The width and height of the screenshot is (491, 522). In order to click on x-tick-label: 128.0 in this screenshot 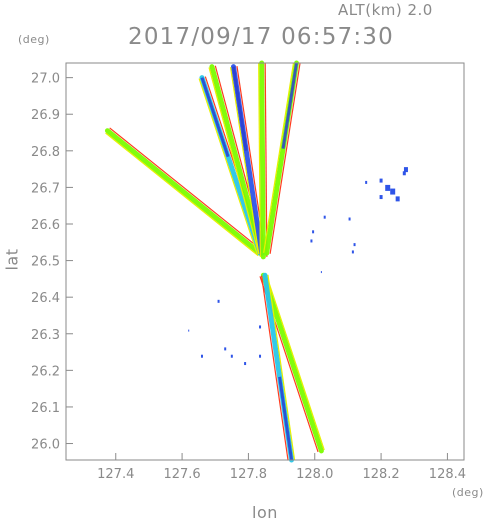, I will do `click(314, 474)`.